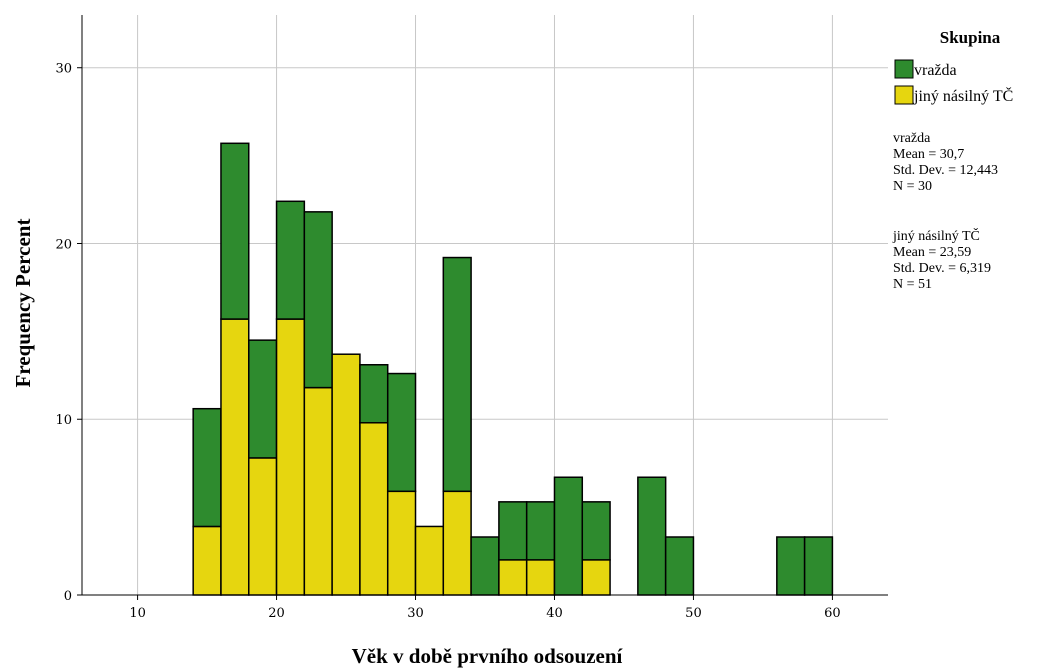 This screenshot has width=1047, height=668. What do you see at coordinates (23, 303) in the screenshot?
I see `y-axis-title: Frequency Percent` at bounding box center [23, 303].